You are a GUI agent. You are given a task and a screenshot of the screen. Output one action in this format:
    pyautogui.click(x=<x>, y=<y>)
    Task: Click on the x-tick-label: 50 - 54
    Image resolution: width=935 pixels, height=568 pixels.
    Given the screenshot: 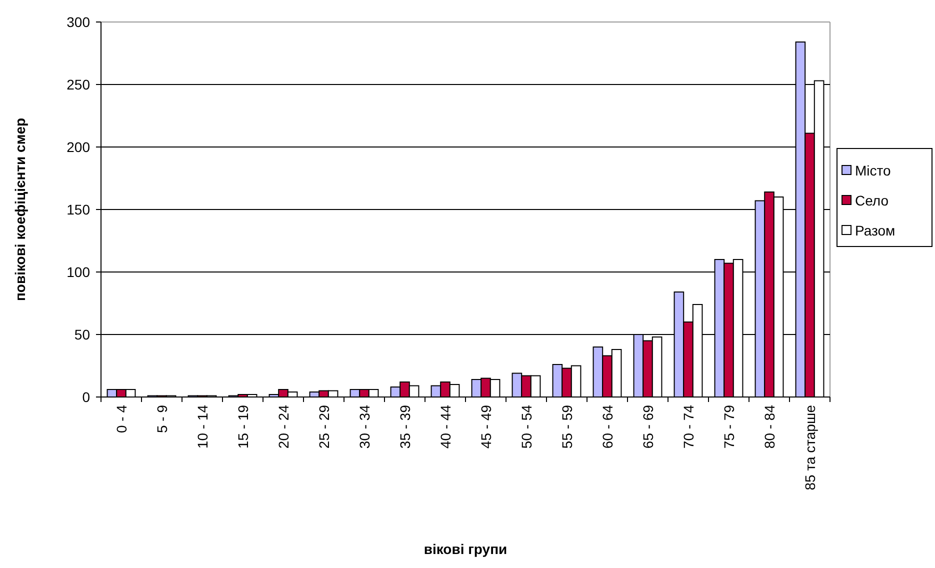 What is the action you would take?
    pyautogui.click(x=526, y=426)
    